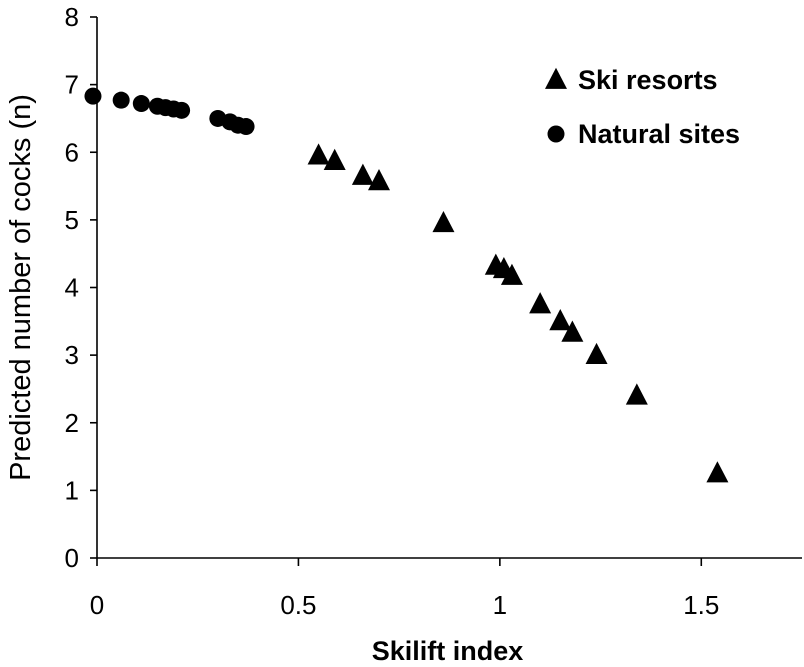 The image size is (804, 667). Describe the element at coordinates (72, 423) in the screenshot. I see `y-tick-label: 2` at that location.